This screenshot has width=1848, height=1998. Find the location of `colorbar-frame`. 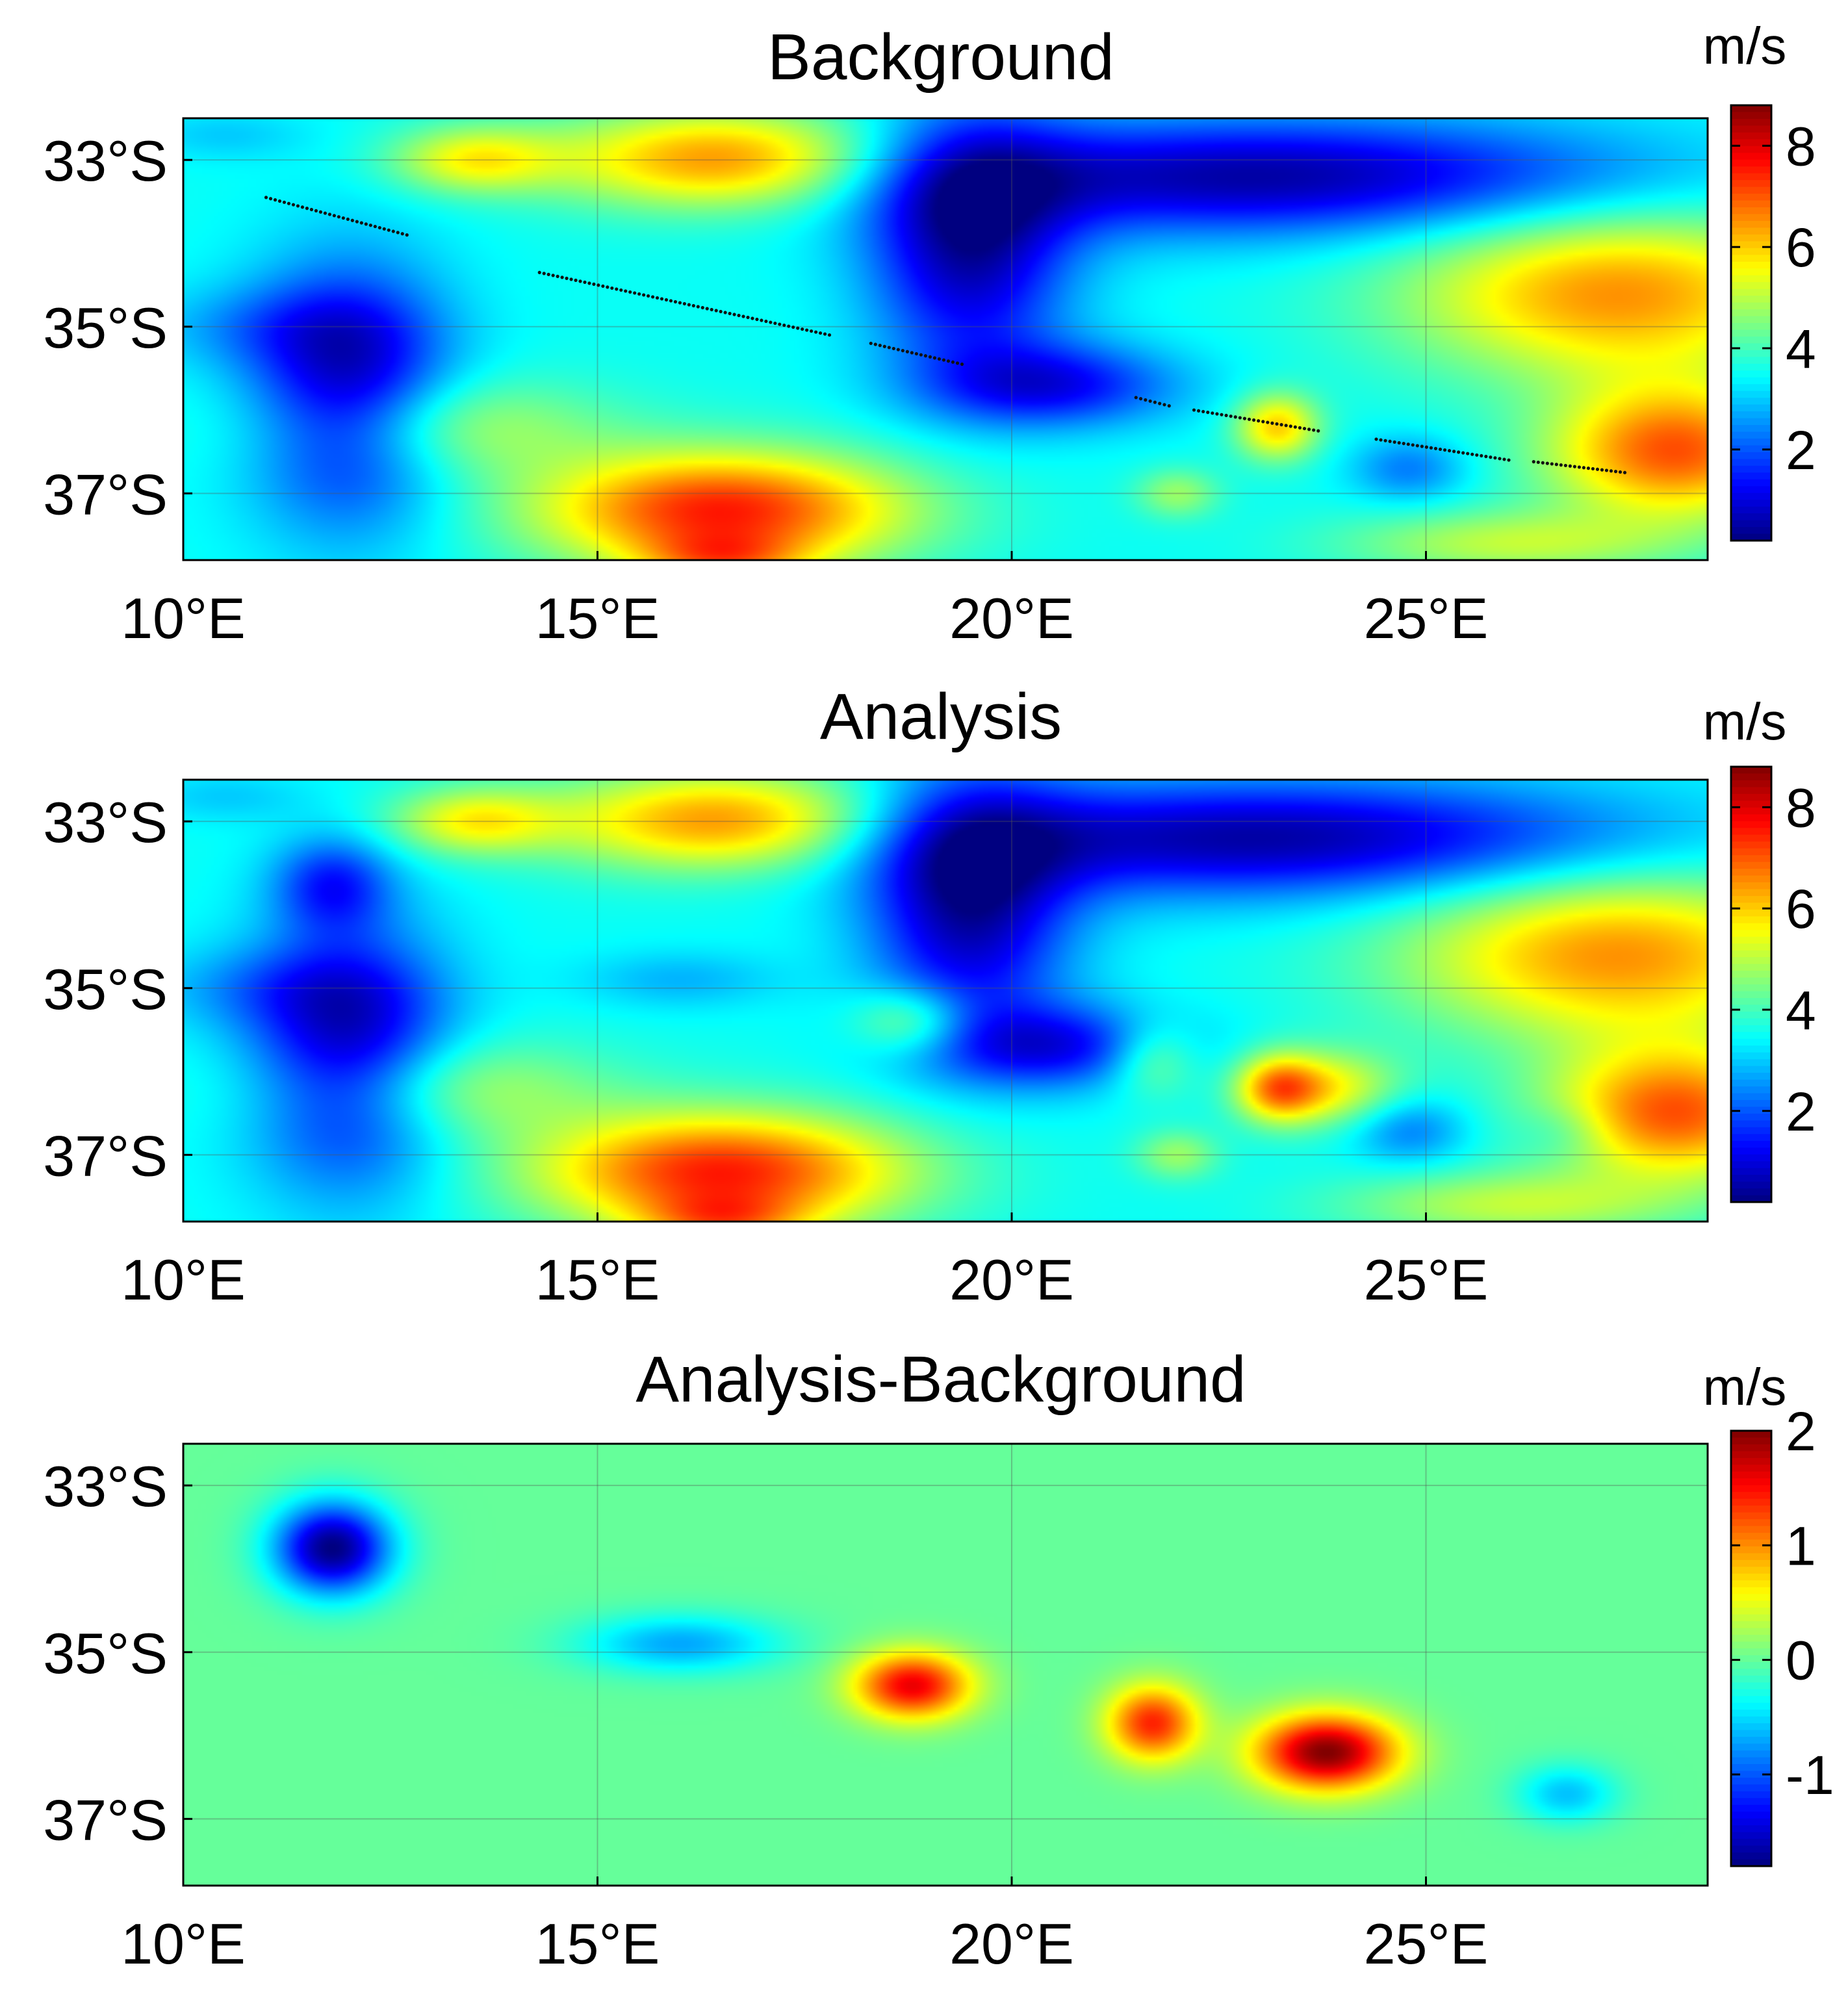

colorbar-frame is located at coordinates (1751, 323).